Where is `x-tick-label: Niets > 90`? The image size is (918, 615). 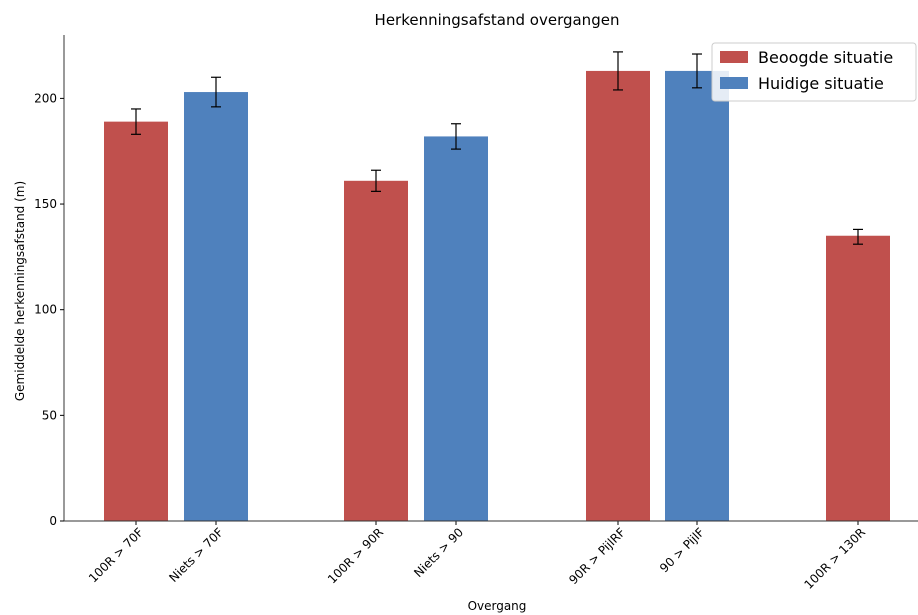 x-tick-label: Niets > 90 is located at coordinates (438, 552).